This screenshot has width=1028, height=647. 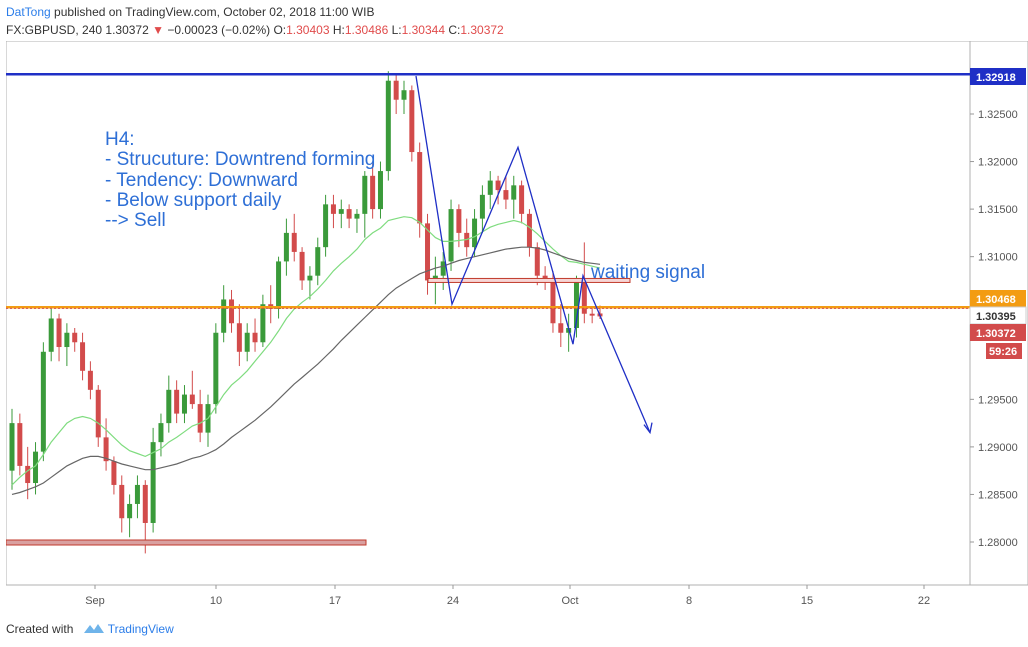 What do you see at coordinates (28, 12) in the screenshot?
I see `author-link: DatTong` at bounding box center [28, 12].